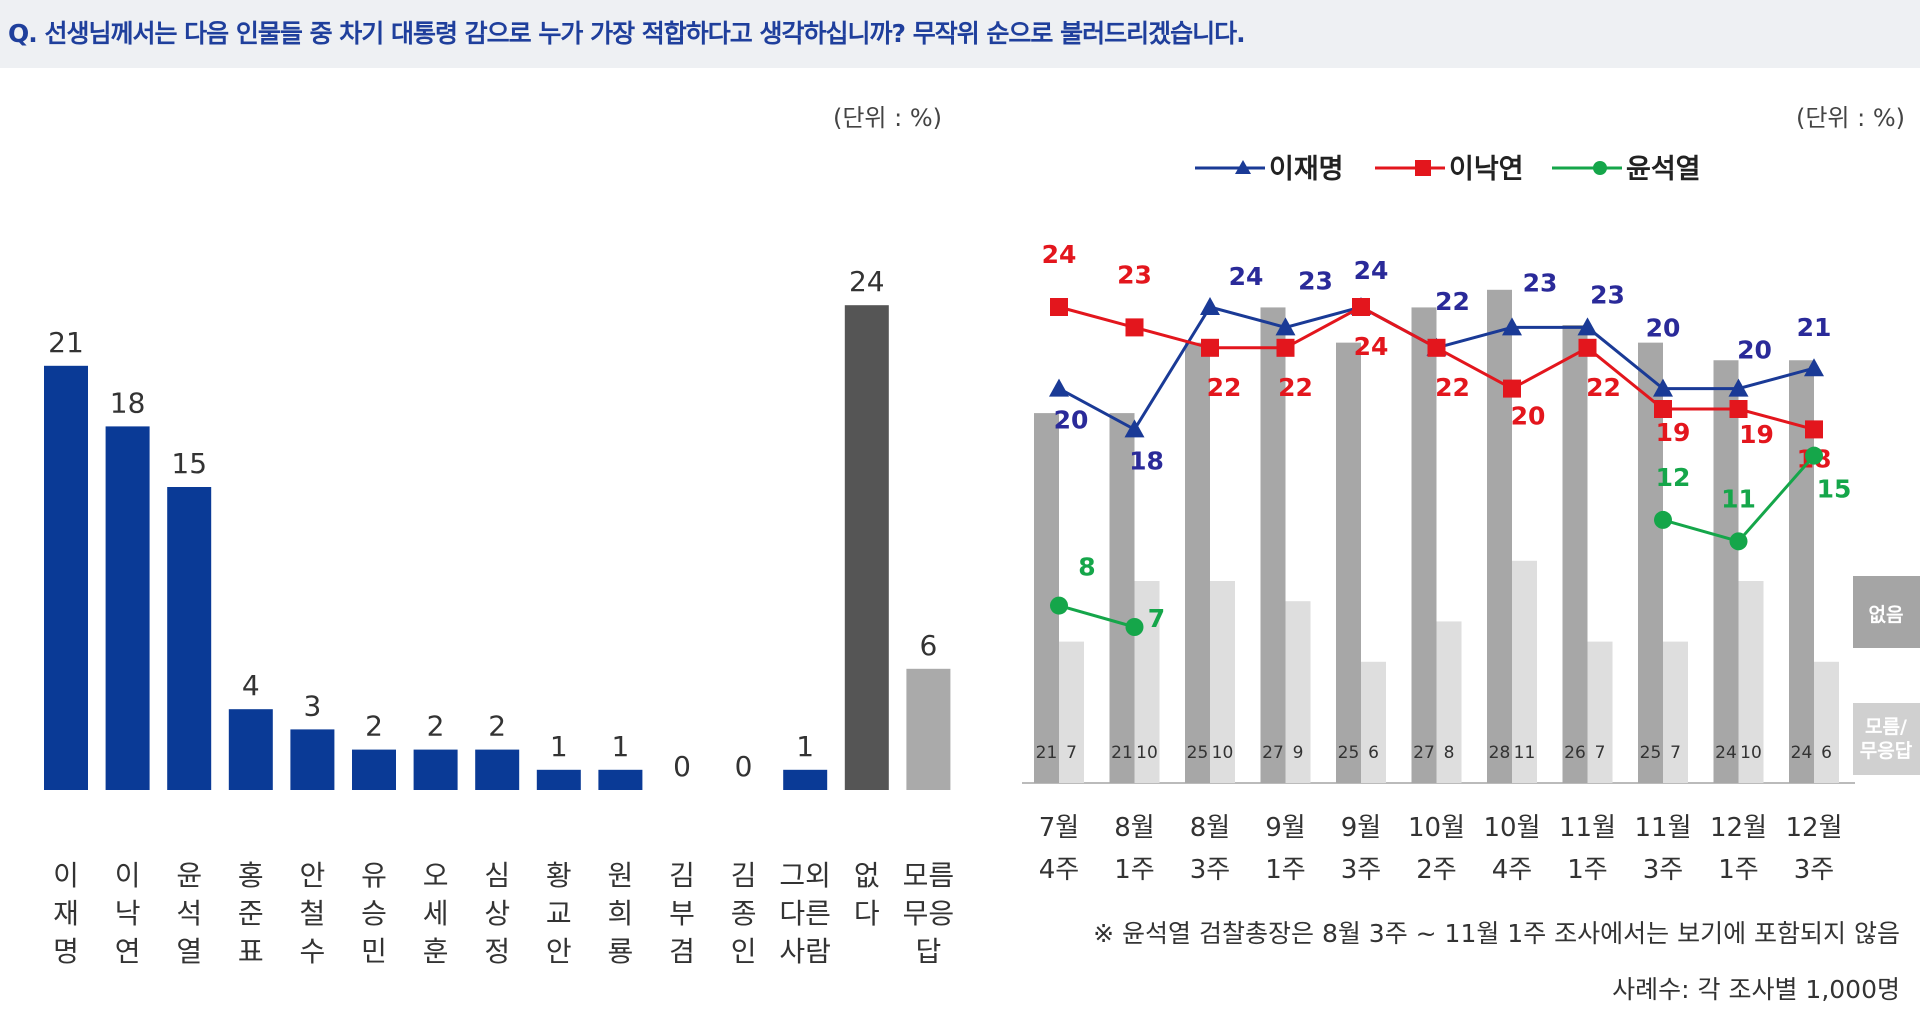 The height and width of the screenshot is (1014, 1920). What do you see at coordinates (1285, 849) in the screenshot?
I see `right-x-tick-label: 9월 1주` at bounding box center [1285, 849].